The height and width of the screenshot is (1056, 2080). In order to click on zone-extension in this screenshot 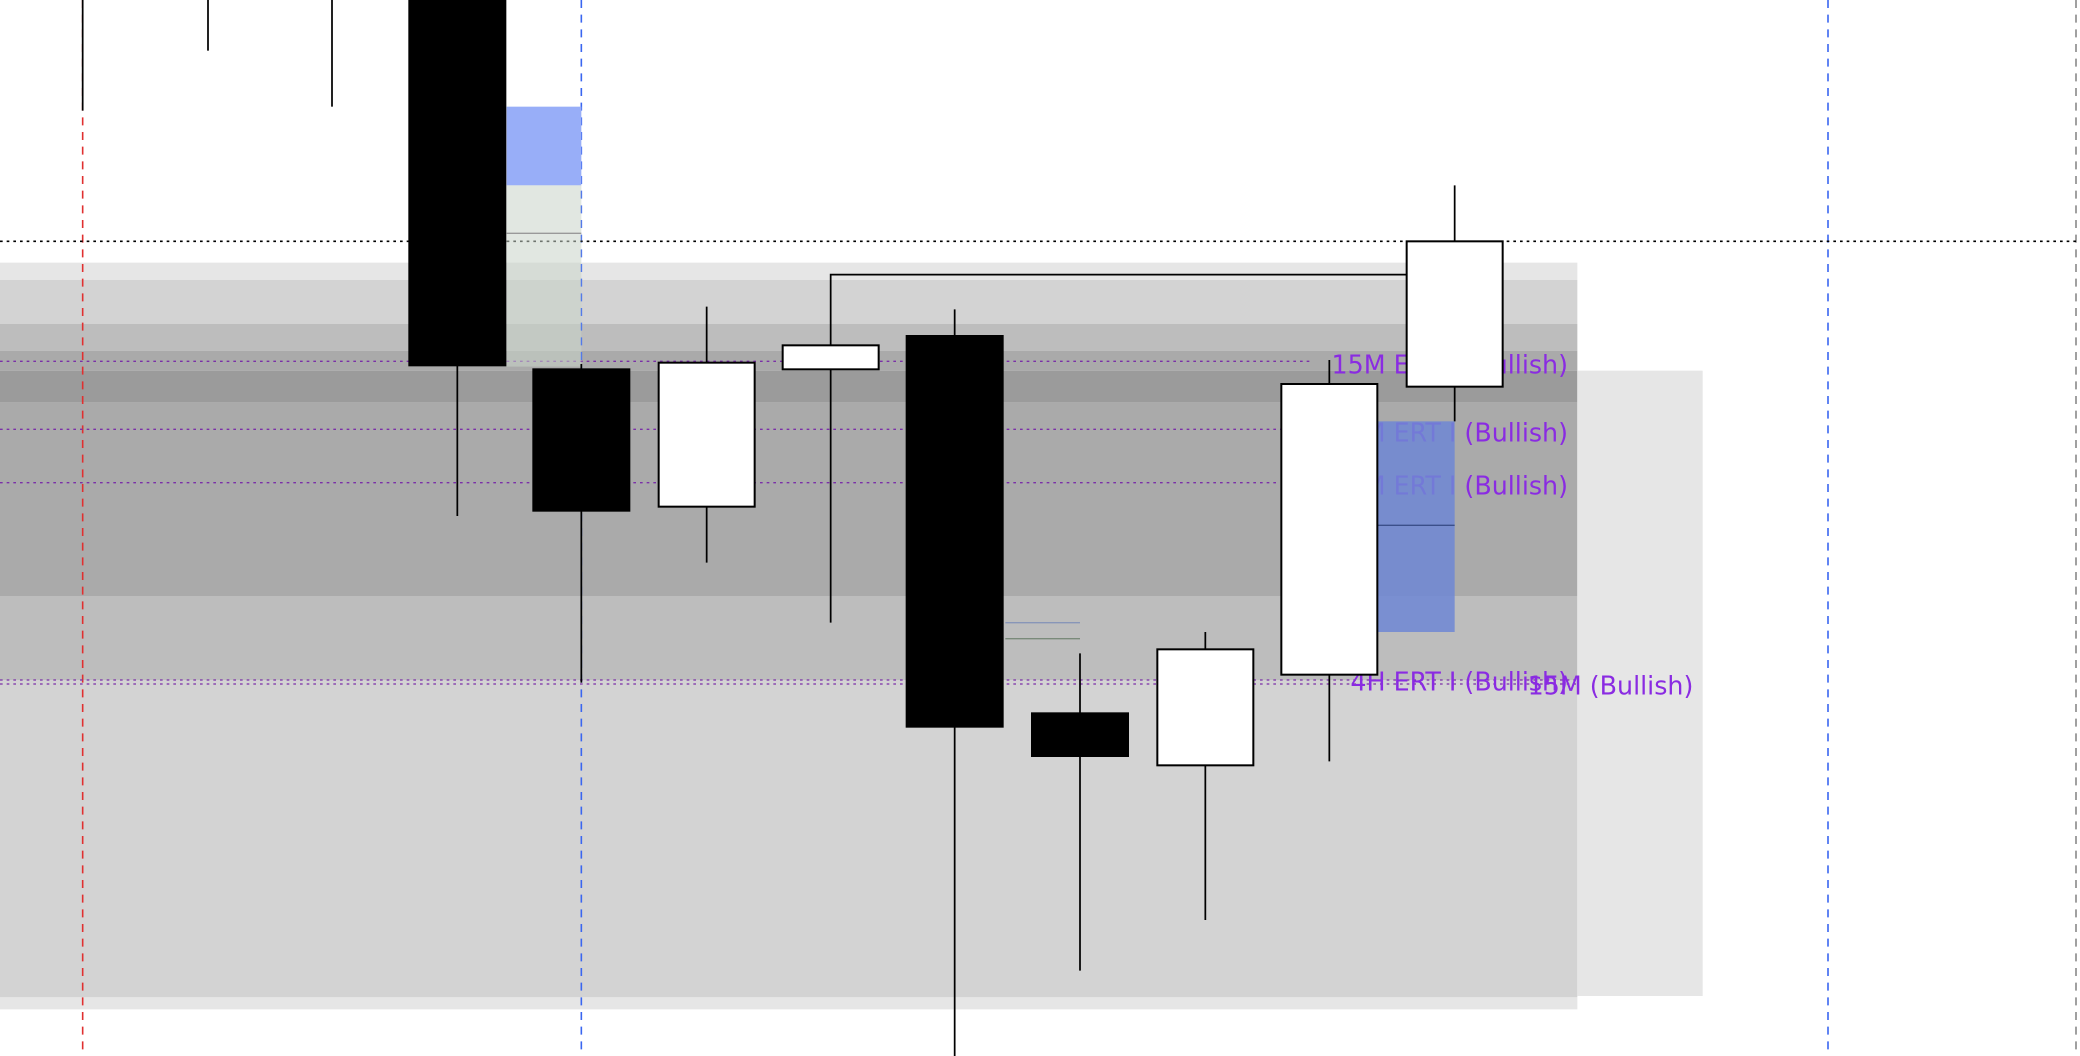, I will do `click(1640, 683)`.